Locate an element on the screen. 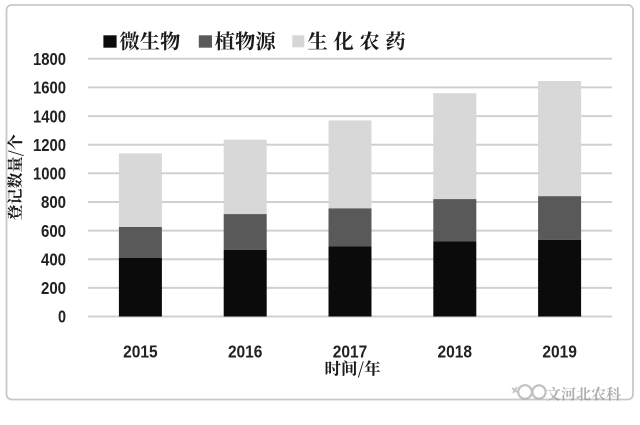 This screenshot has height=425, width=640. svg-text: 2019 is located at coordinates (559, 352).